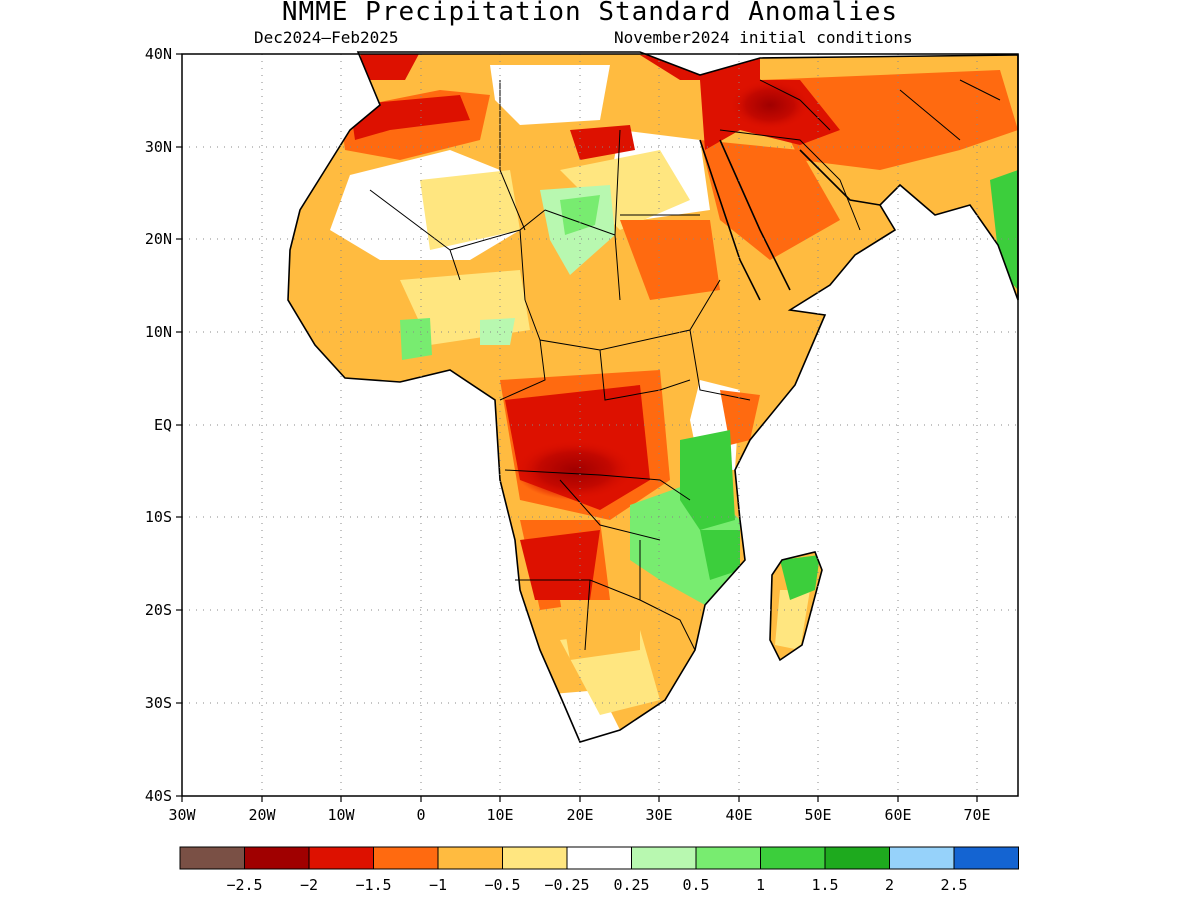 This screenshot has width=1200, height=900. Describe the element at coordinates (763, 37) in the screenshot. I see `initial-conditions: November2024 initial conditions` at that location.